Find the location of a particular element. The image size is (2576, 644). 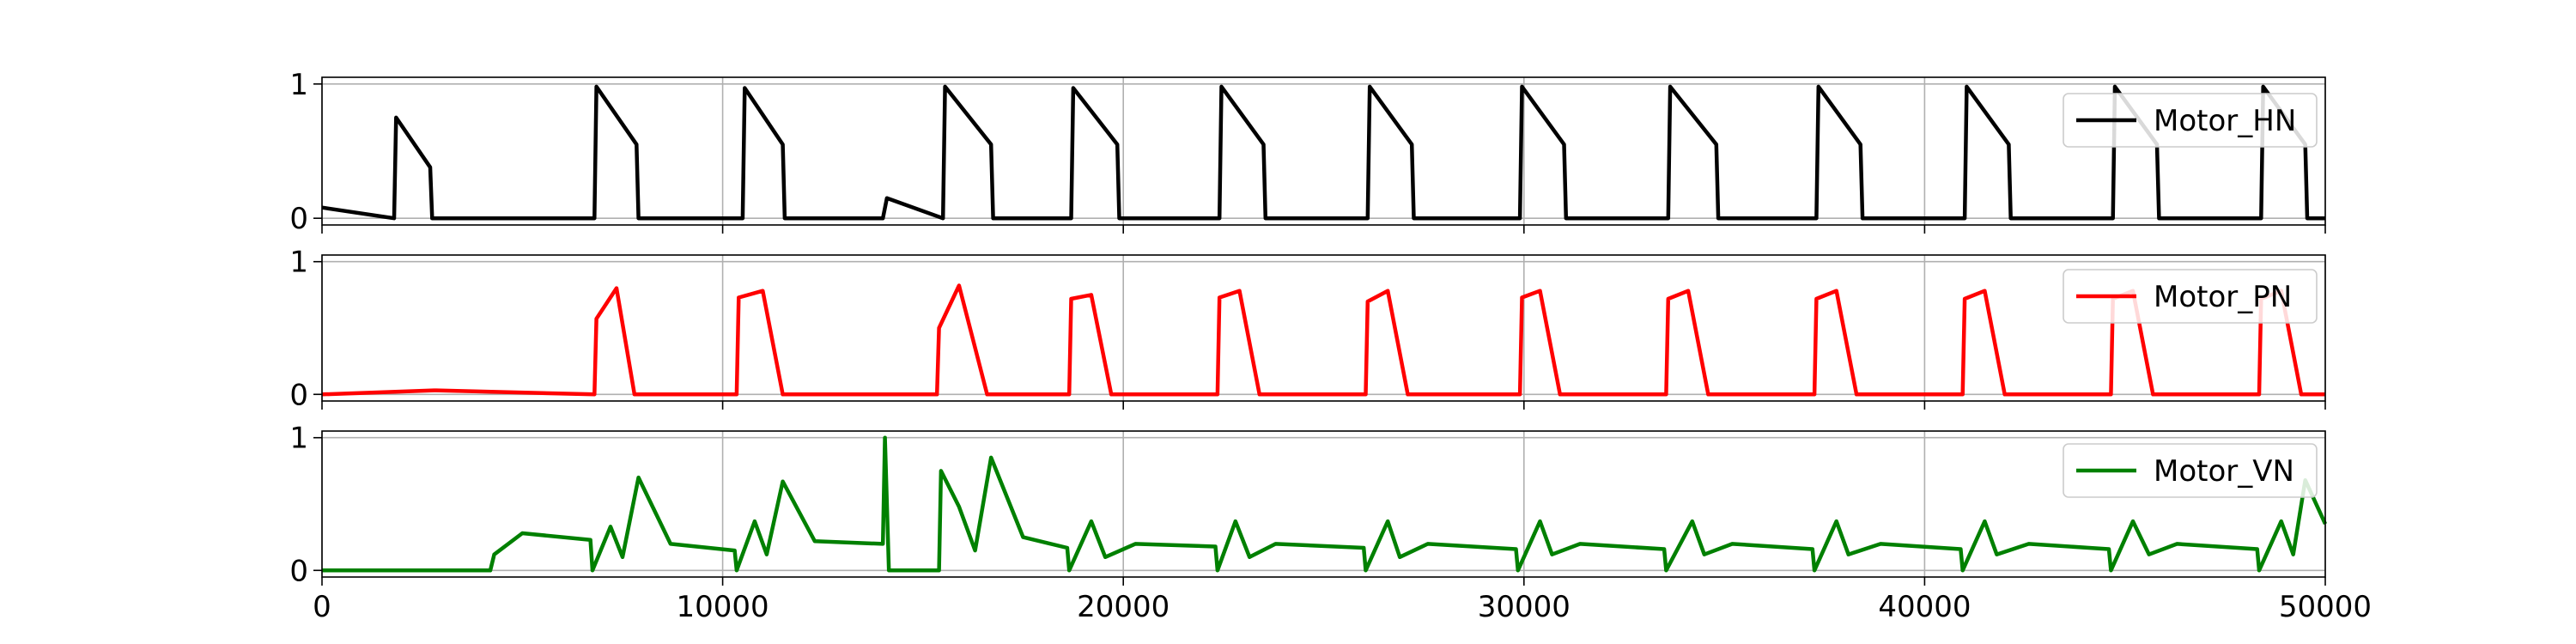

x-tick-label: 50000 is located at coordinates (2325, 607).